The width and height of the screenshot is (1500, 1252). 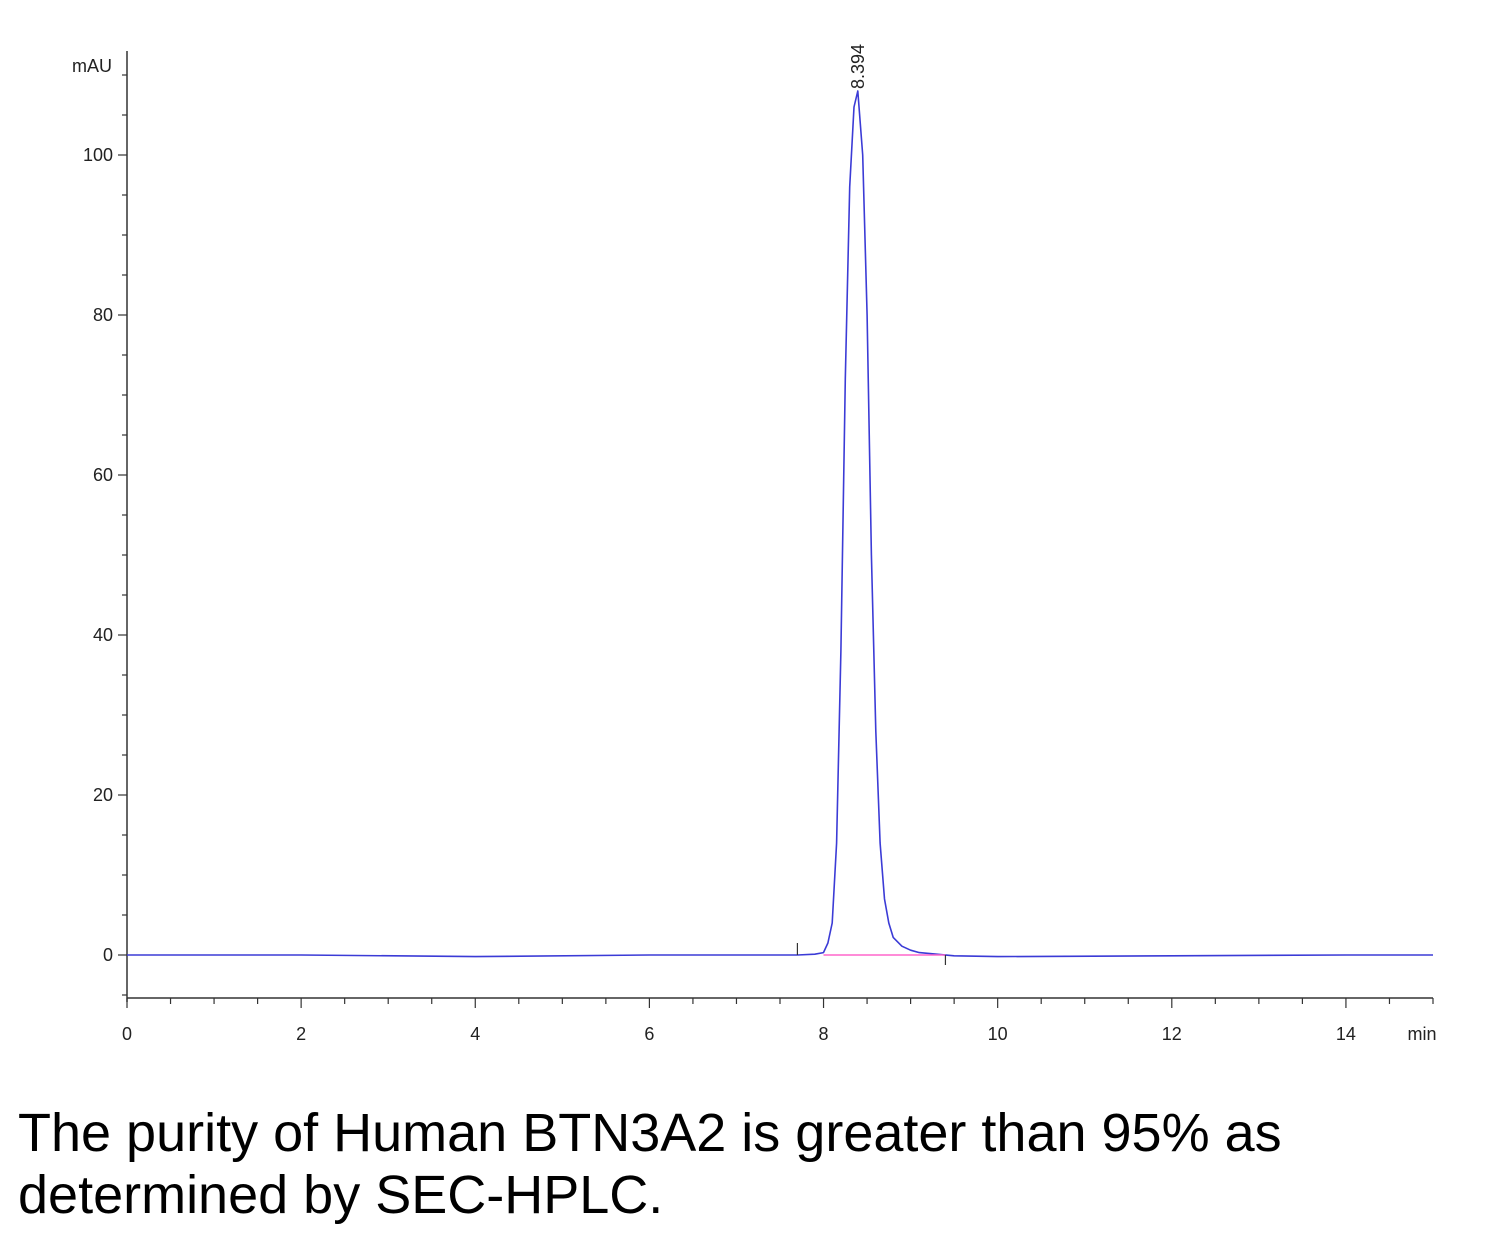 What do you see at coordinates (649, 1034) in the screenshot?
I see `x-tick-label: 6` at bounding box center [649, 1034].